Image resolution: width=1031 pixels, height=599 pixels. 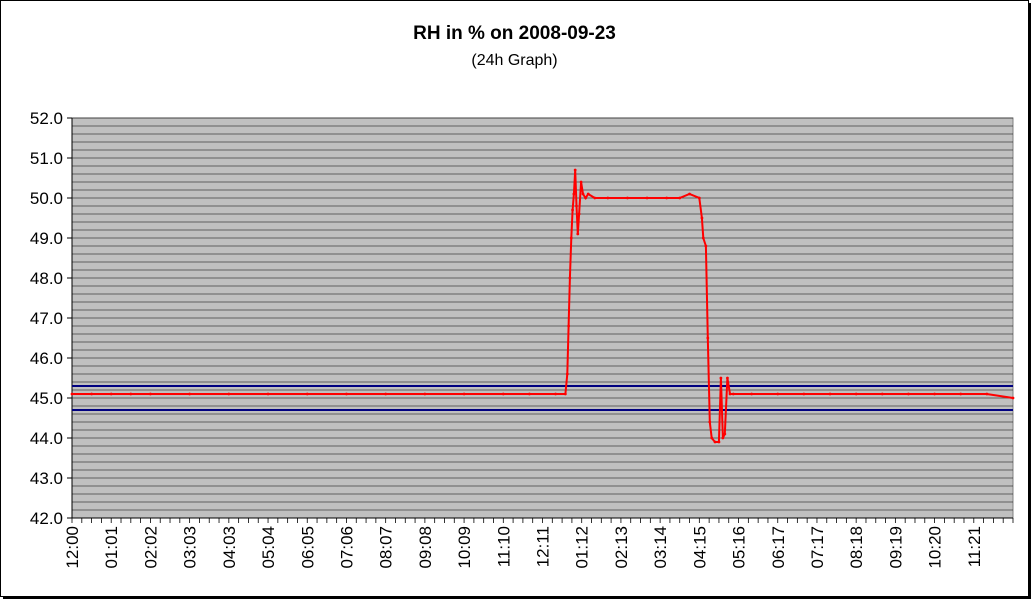 What do you see at coordinates (514, 60) in the screenshot?
I see `chart-subtitle: (24h Graph)` at bounding box center [514, 60].